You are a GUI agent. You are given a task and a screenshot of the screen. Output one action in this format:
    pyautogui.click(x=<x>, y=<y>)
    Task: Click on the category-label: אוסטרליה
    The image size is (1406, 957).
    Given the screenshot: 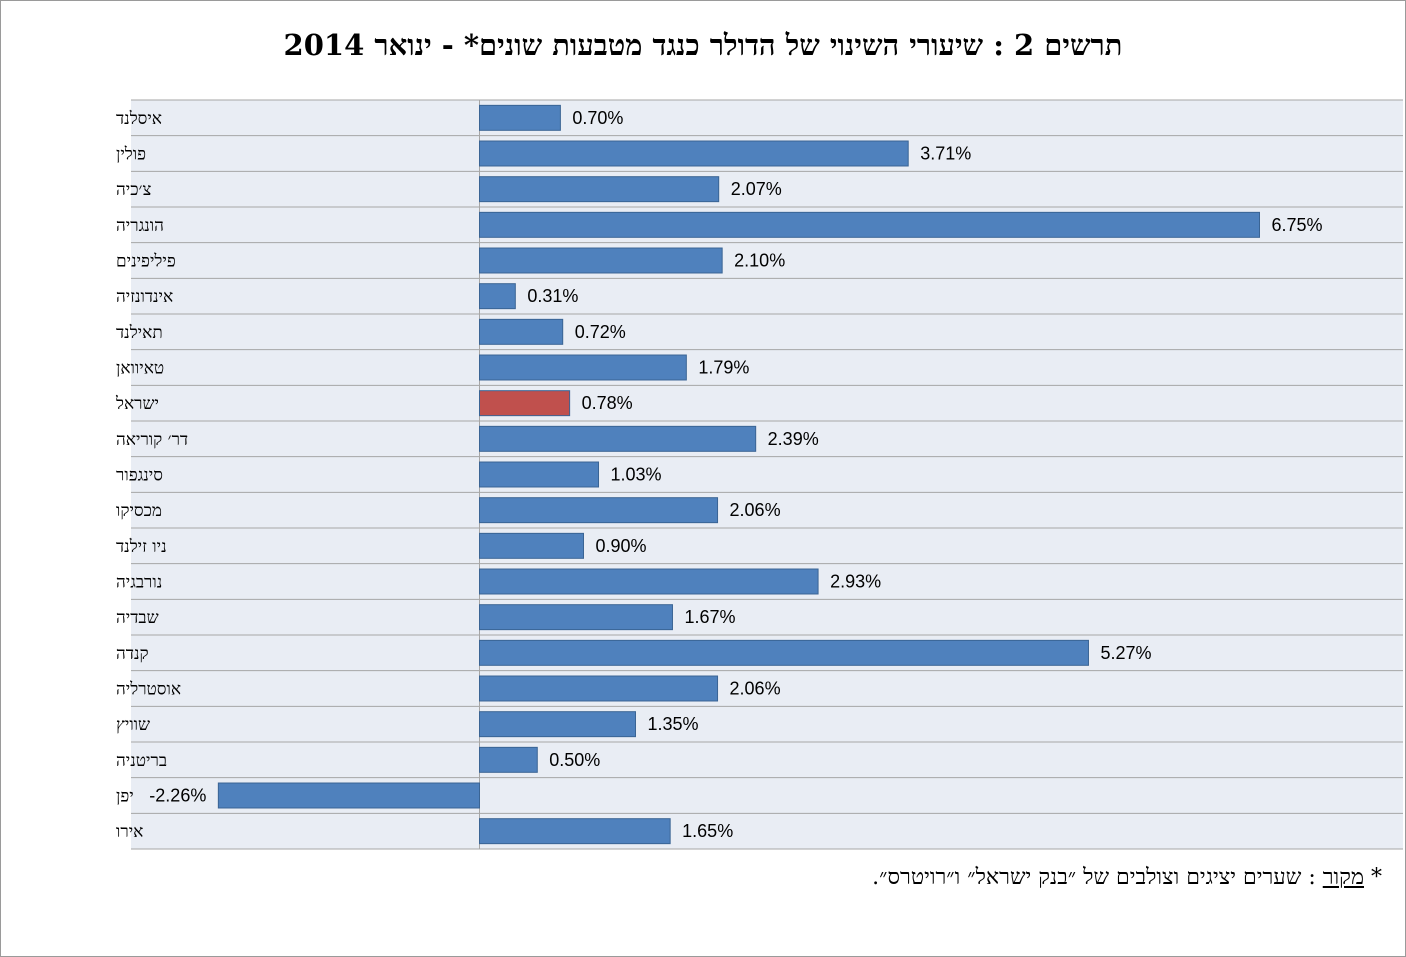 What is the action you would take?
    pyautogui.click(x=148, y=690)
    